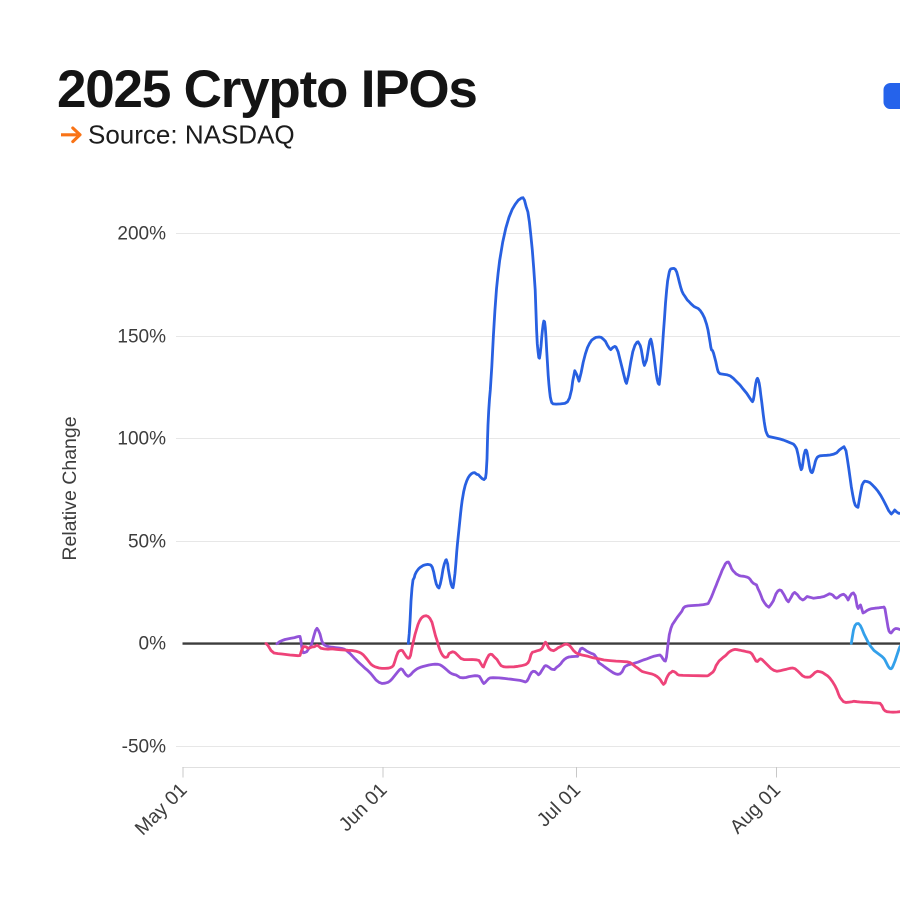 This screenshot has width=900, height=900. What do you see at coordinates (141, 233) in the screenshot?
I see `svg-text: 200%` at bounding box center [141, 233].